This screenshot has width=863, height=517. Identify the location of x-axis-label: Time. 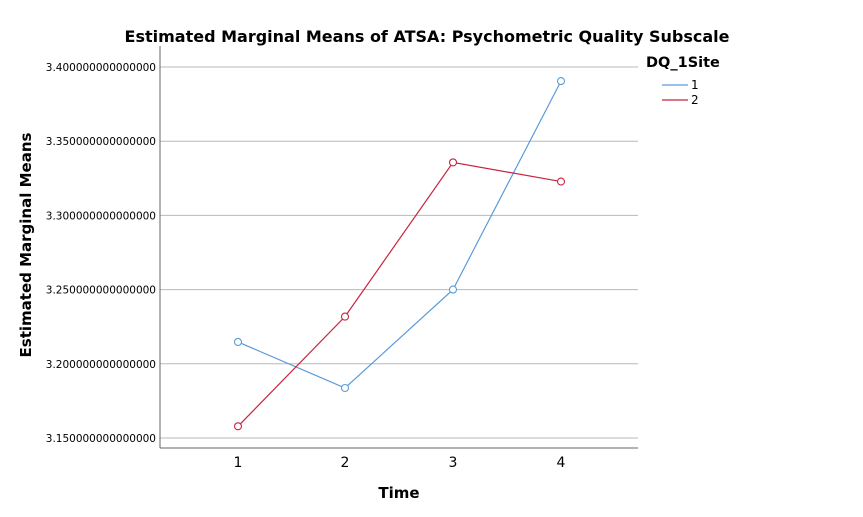
(398, 493).